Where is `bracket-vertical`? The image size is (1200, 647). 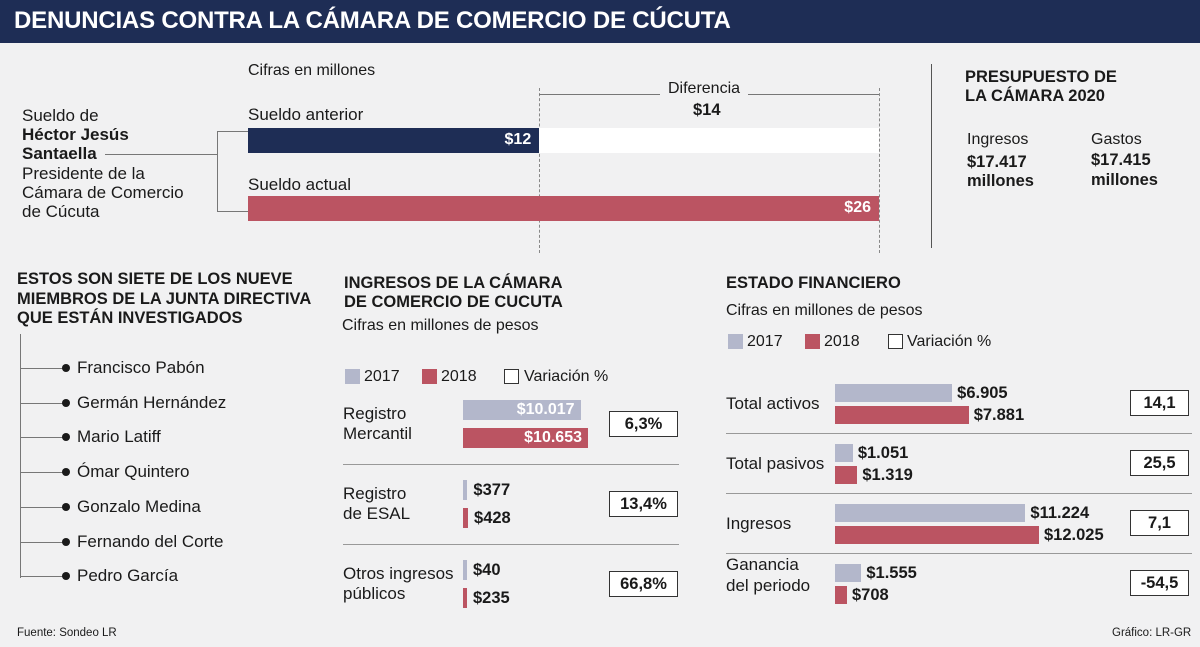 bracket-vertical is located at coordinates (217, 171).